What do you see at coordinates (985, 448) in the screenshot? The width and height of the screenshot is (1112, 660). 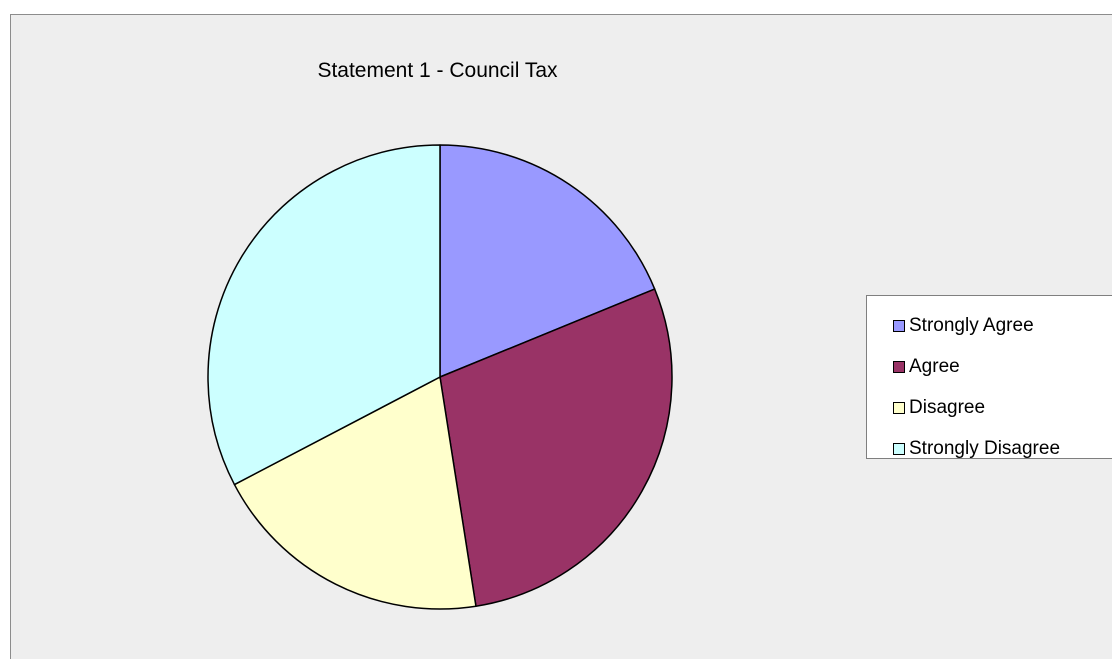 I see `legend-label: Strongly Disagree` at bounding box center [985, 448].